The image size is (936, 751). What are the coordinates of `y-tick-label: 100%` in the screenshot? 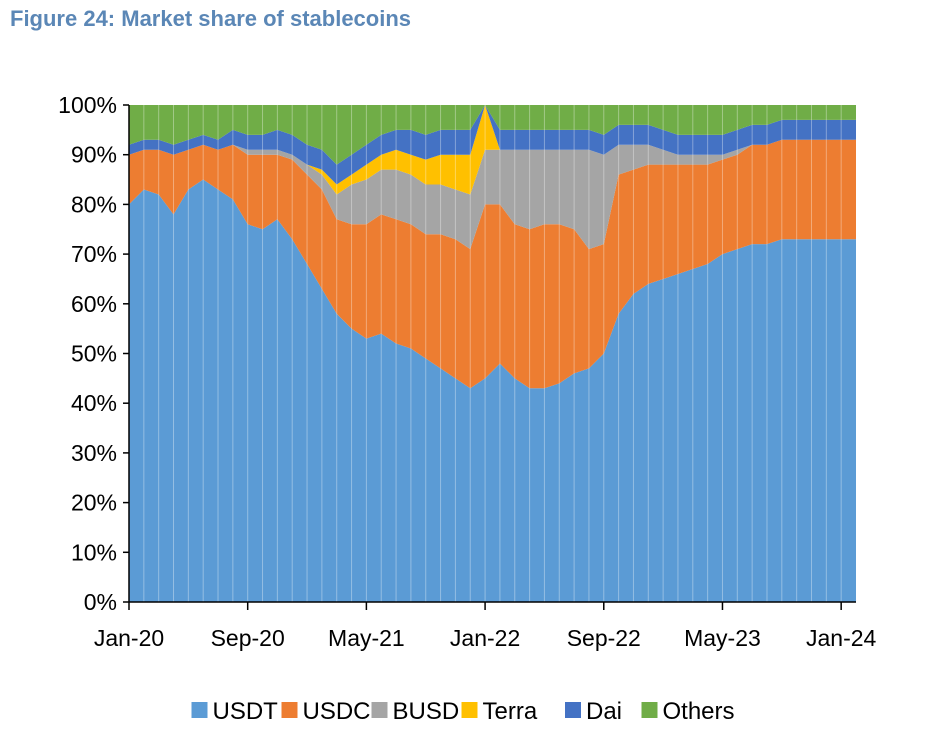 It's located at (87, 105).